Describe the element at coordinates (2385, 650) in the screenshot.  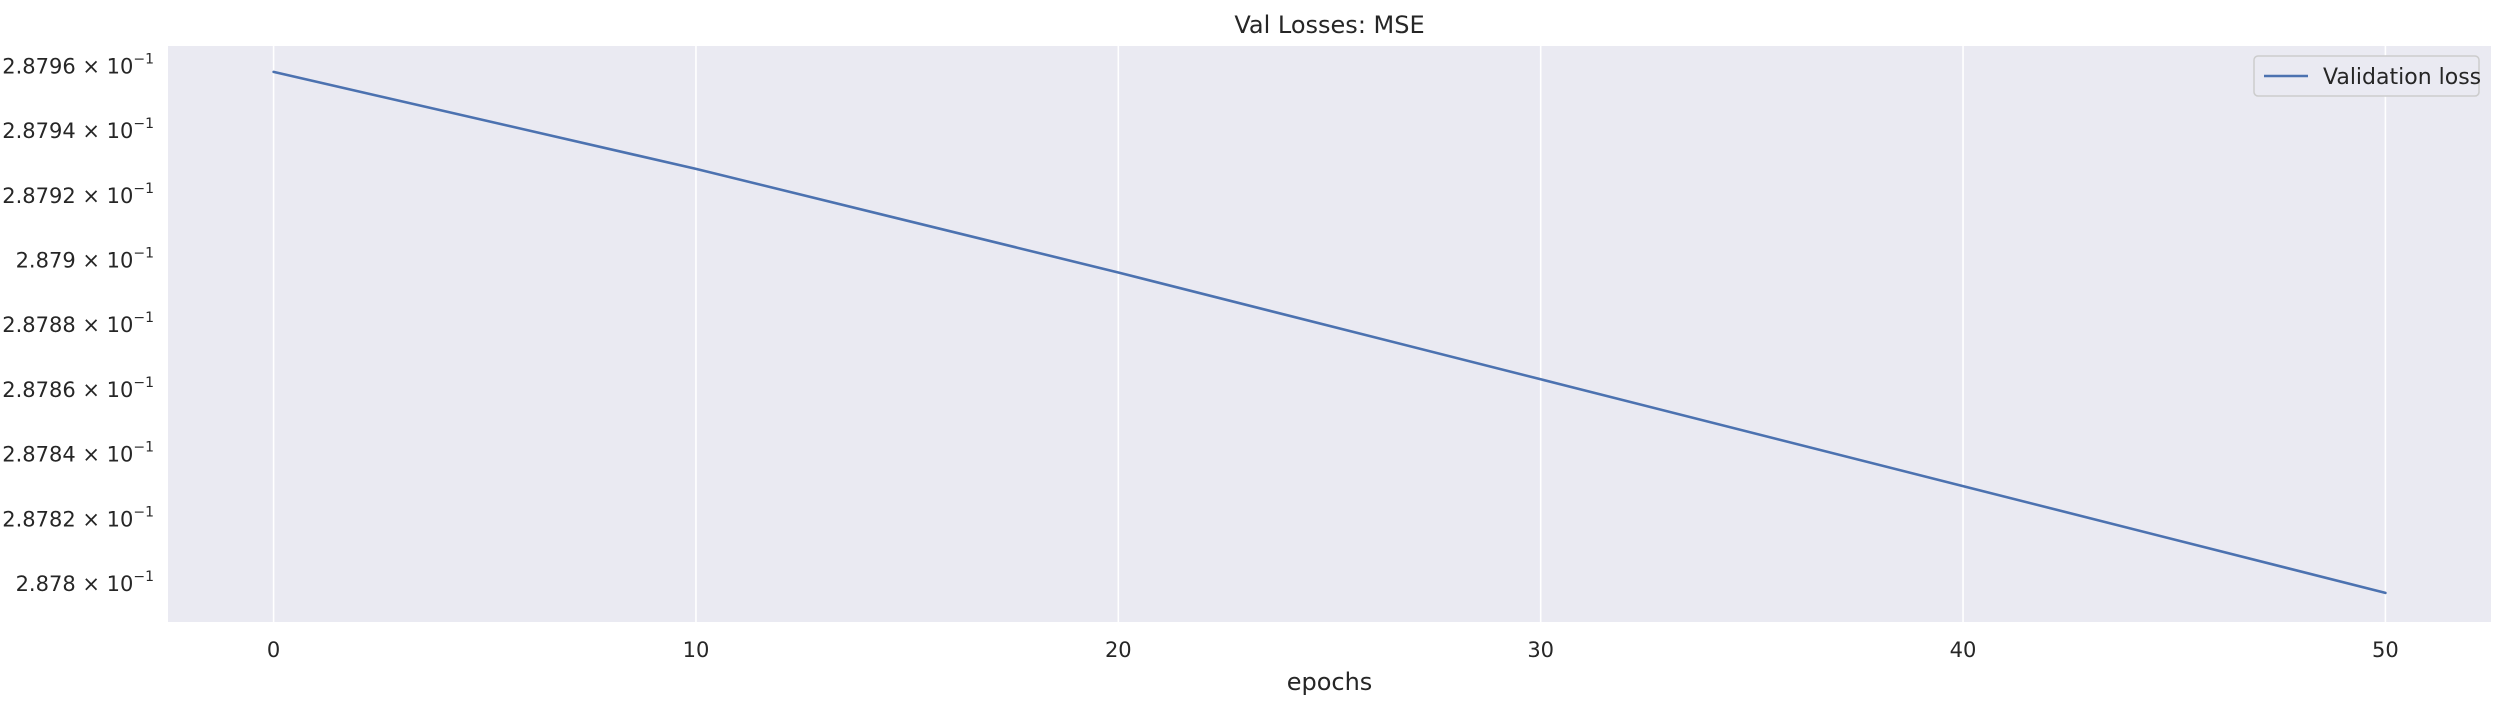
I see `x-tick-label: 50` at that location.